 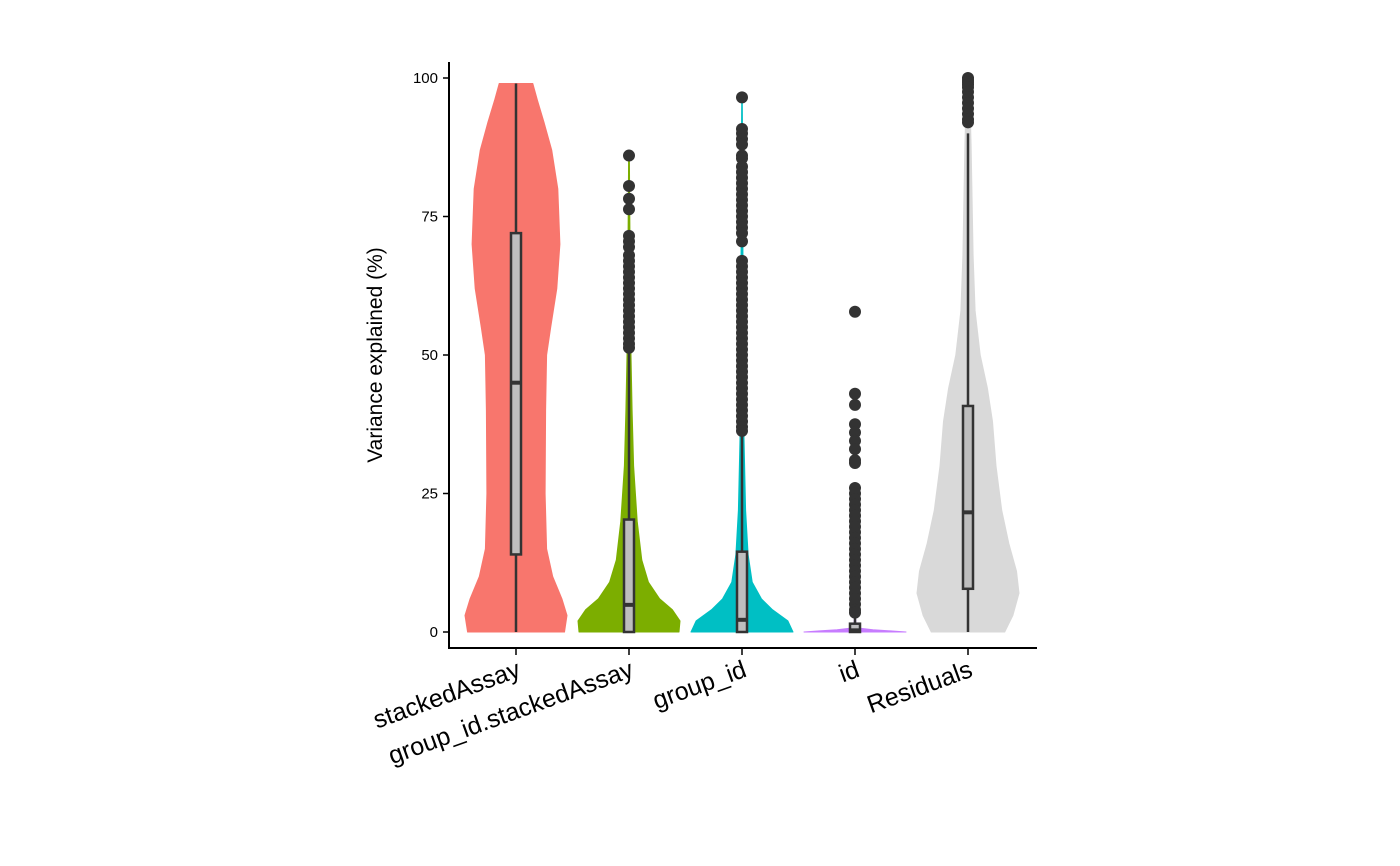 I want to click on y-axis-title: Variance explained (%), so click(x=375, y=355).